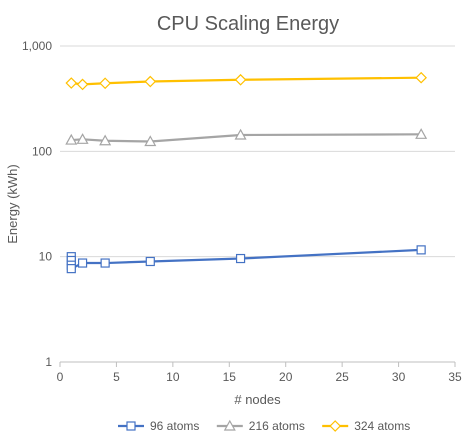  I want to click on x-axis-ticks: 0 5 10 15 20 25 30 35, so click(259, 373).